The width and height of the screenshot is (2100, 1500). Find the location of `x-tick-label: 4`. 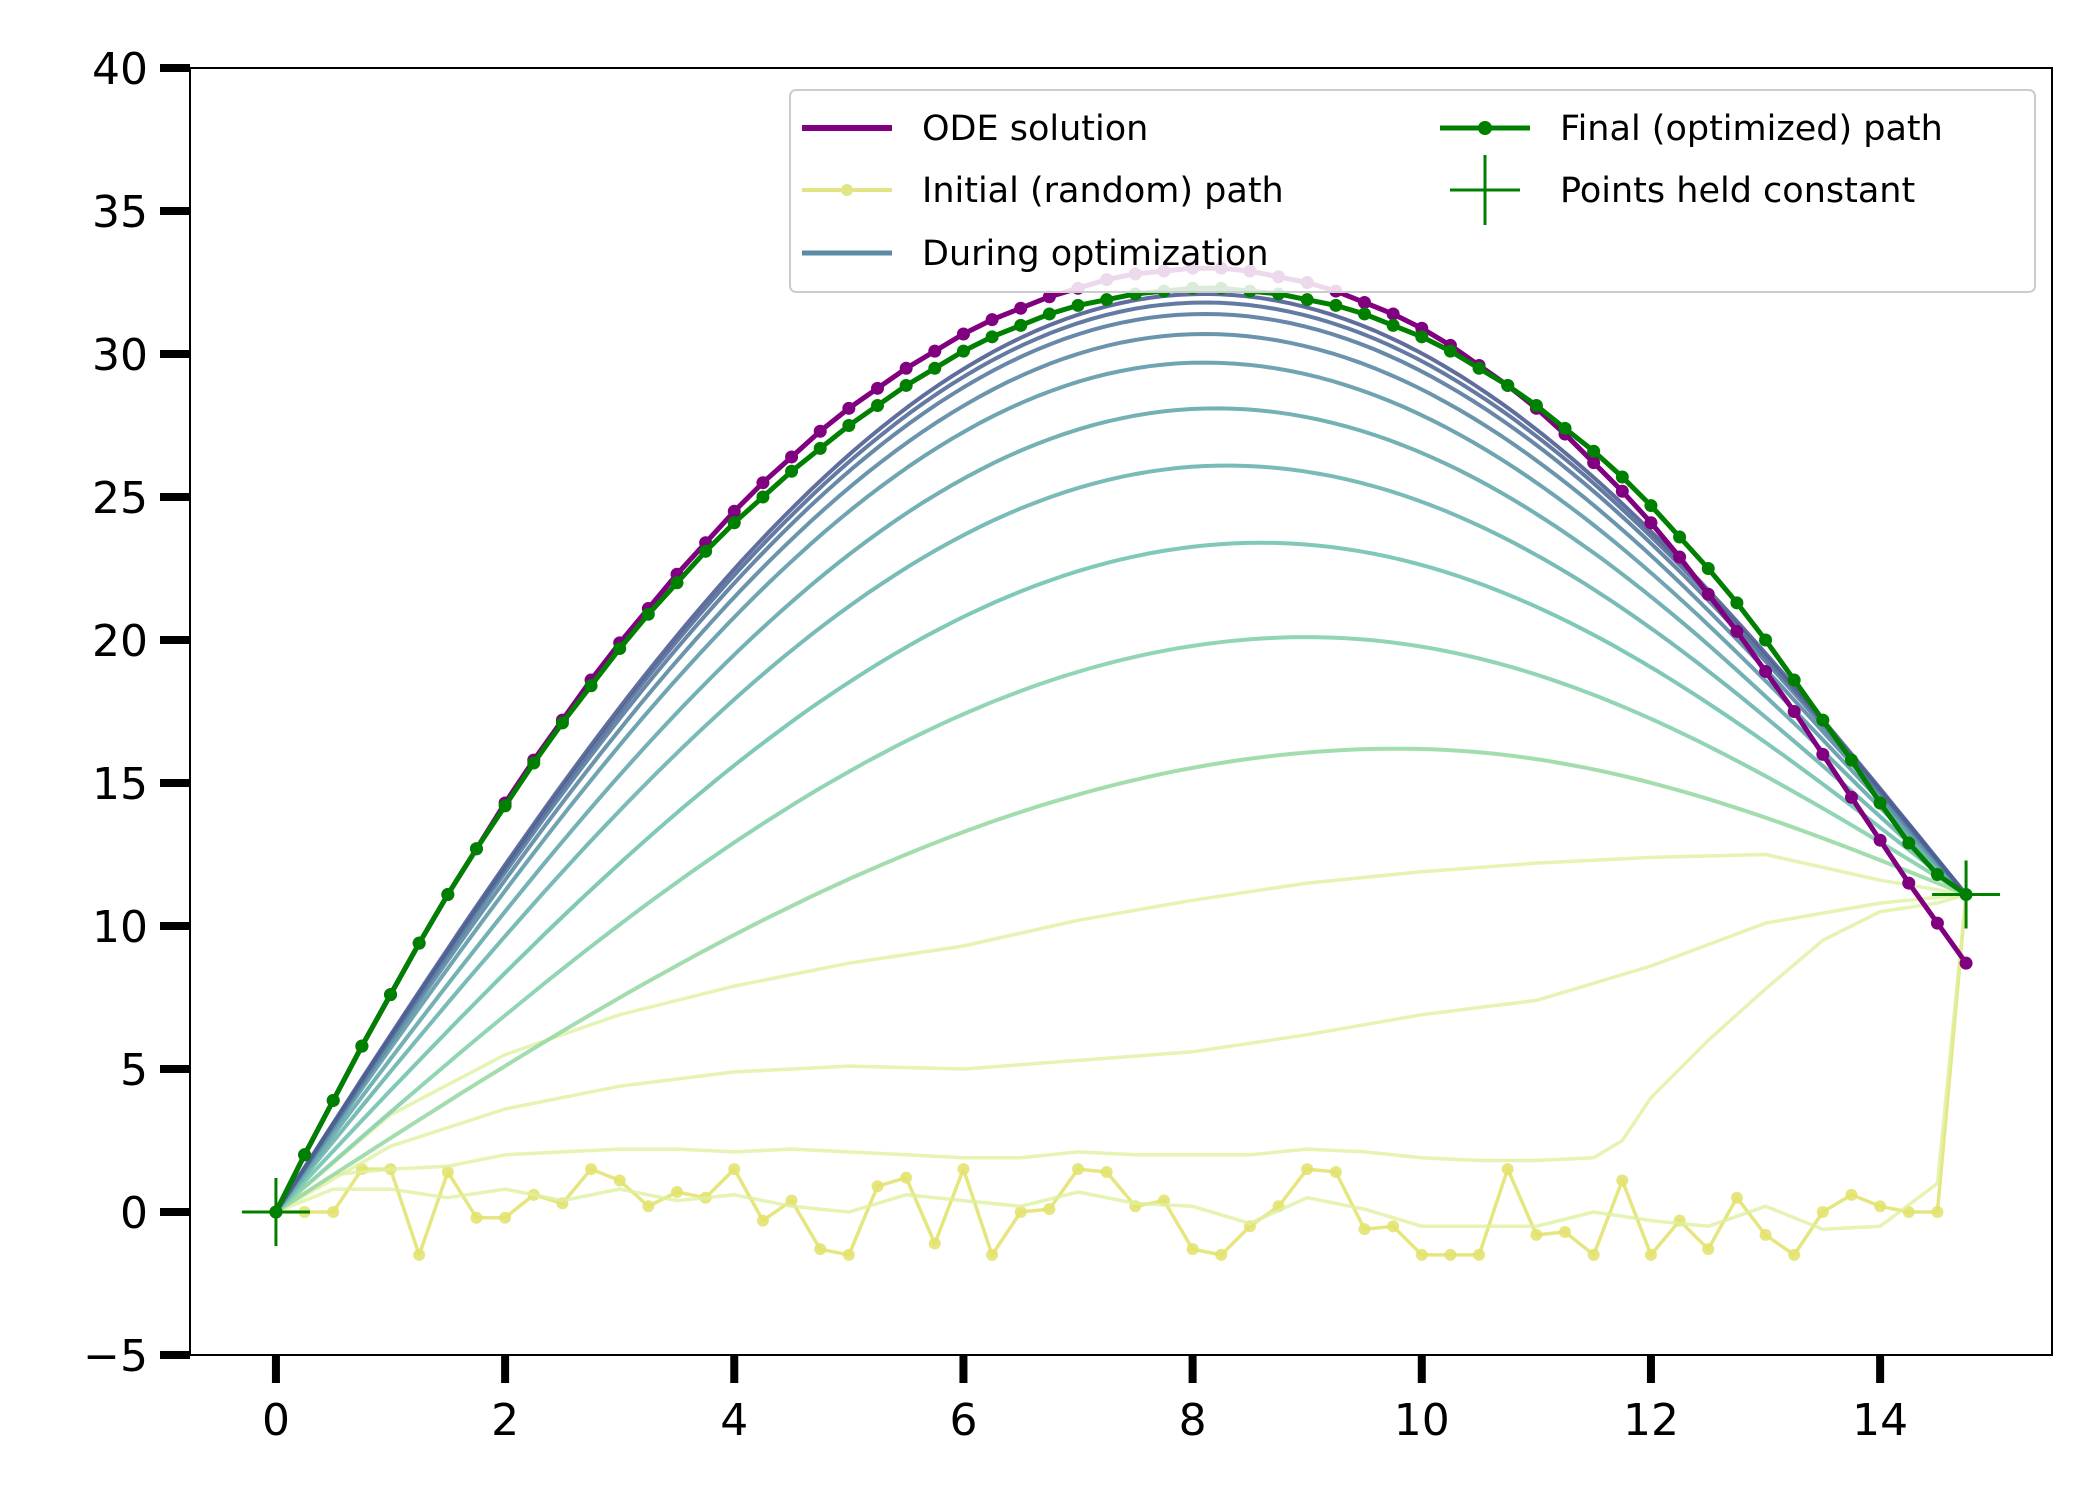

x-tick-label: 4 is located at coordinates (734, 1420).